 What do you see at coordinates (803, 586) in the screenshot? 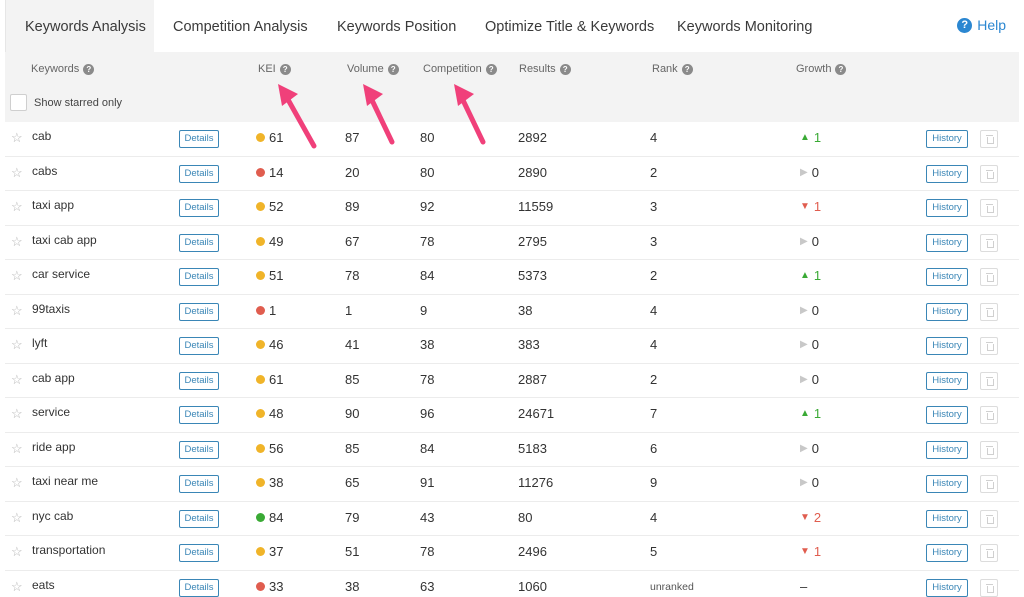
I see `growth-cell: –` at bounding box center [803, 586].